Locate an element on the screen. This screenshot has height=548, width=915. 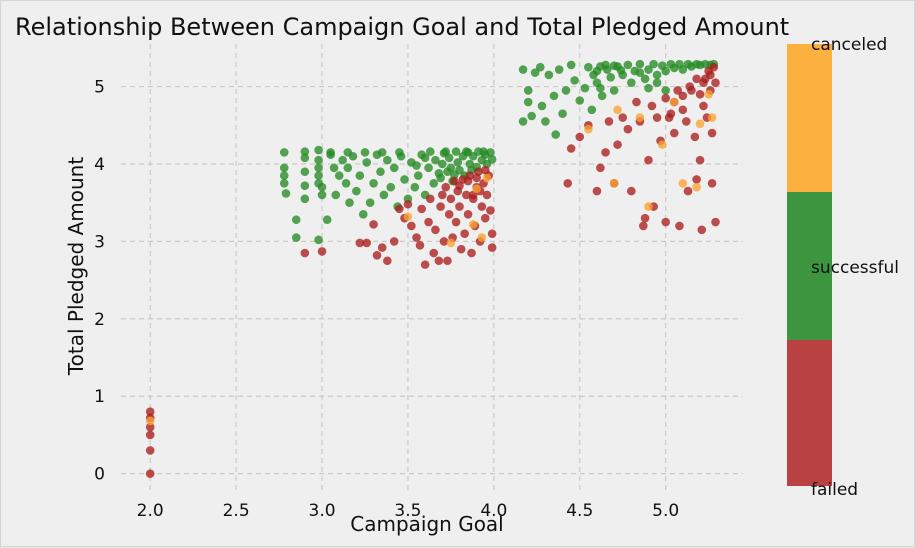
y-tick-label: 4 is located at coordinates (99, 165).